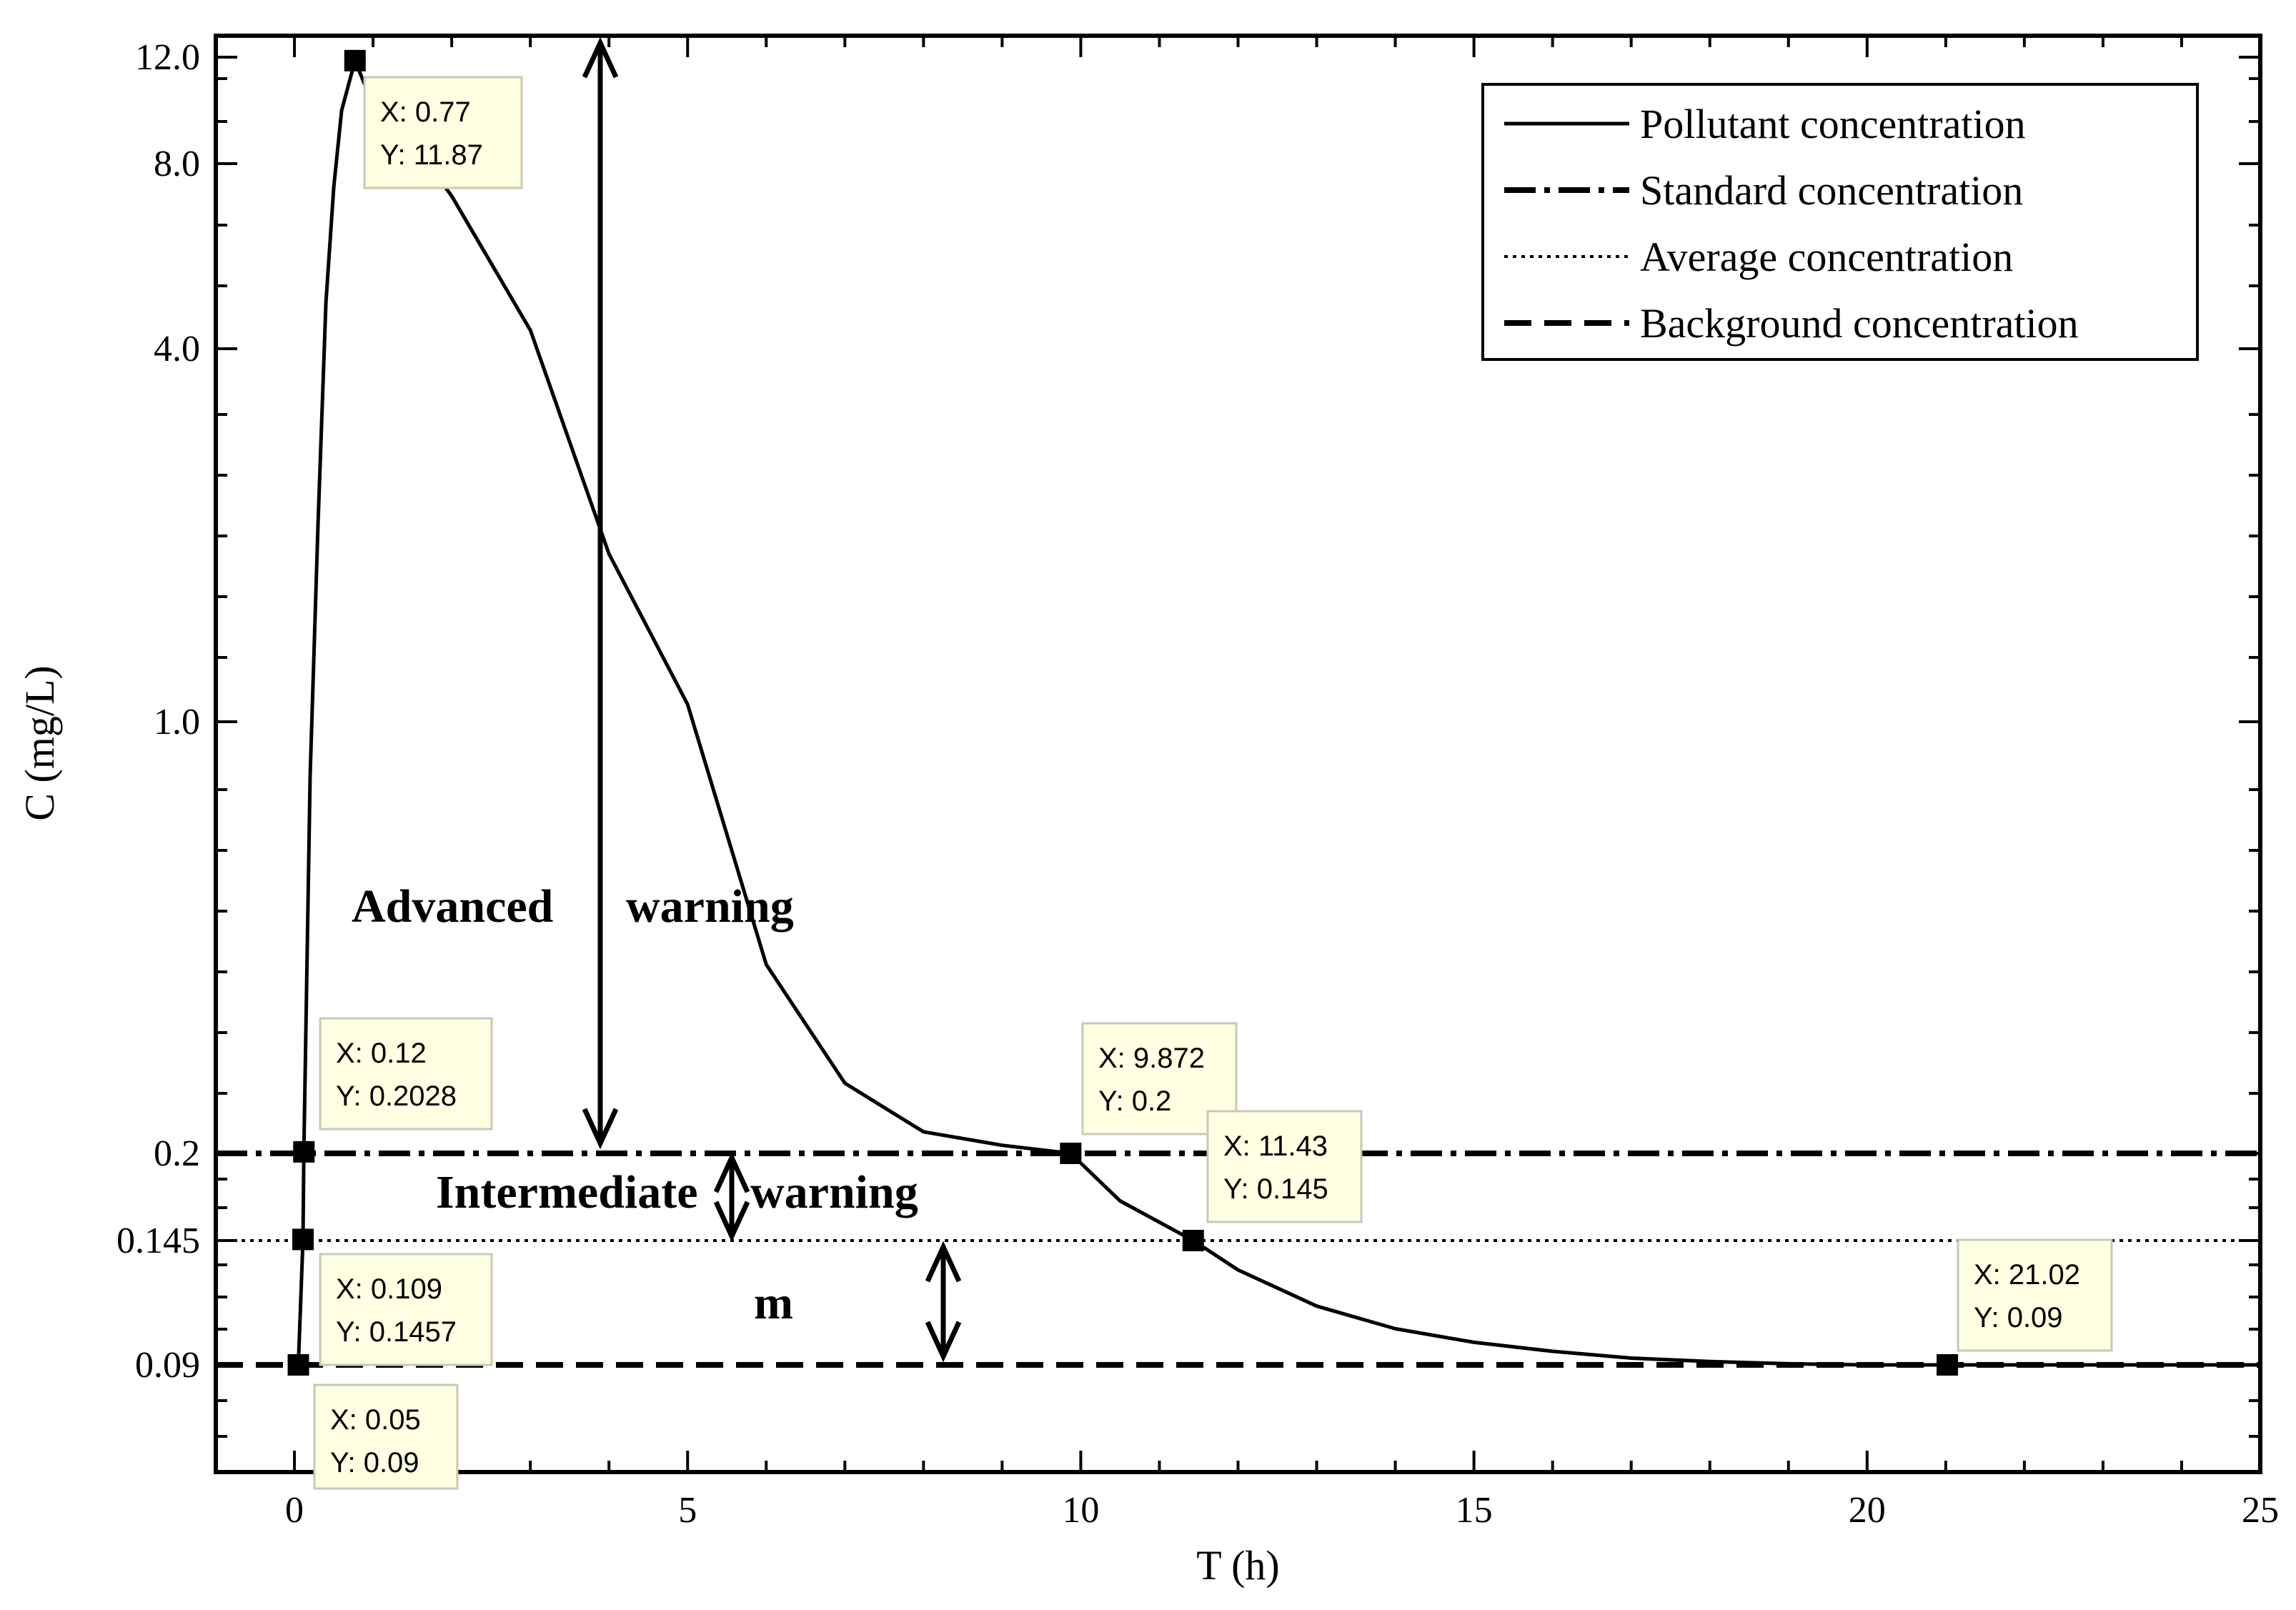 The width and height of the screenshot is (2296, 1610). I want to click on legend-label: Standard concentration, so click(1831, 190).